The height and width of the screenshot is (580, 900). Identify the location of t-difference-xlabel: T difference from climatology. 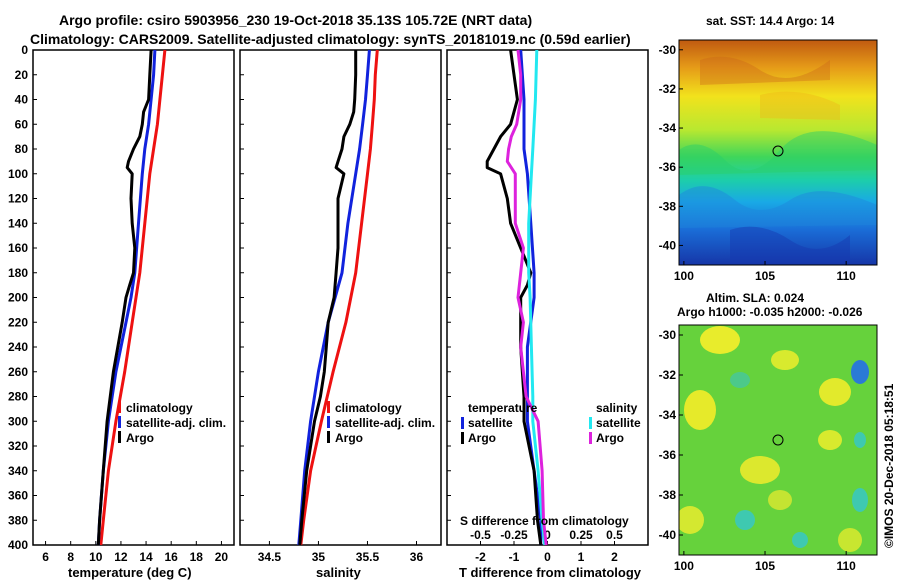
(550, 572).